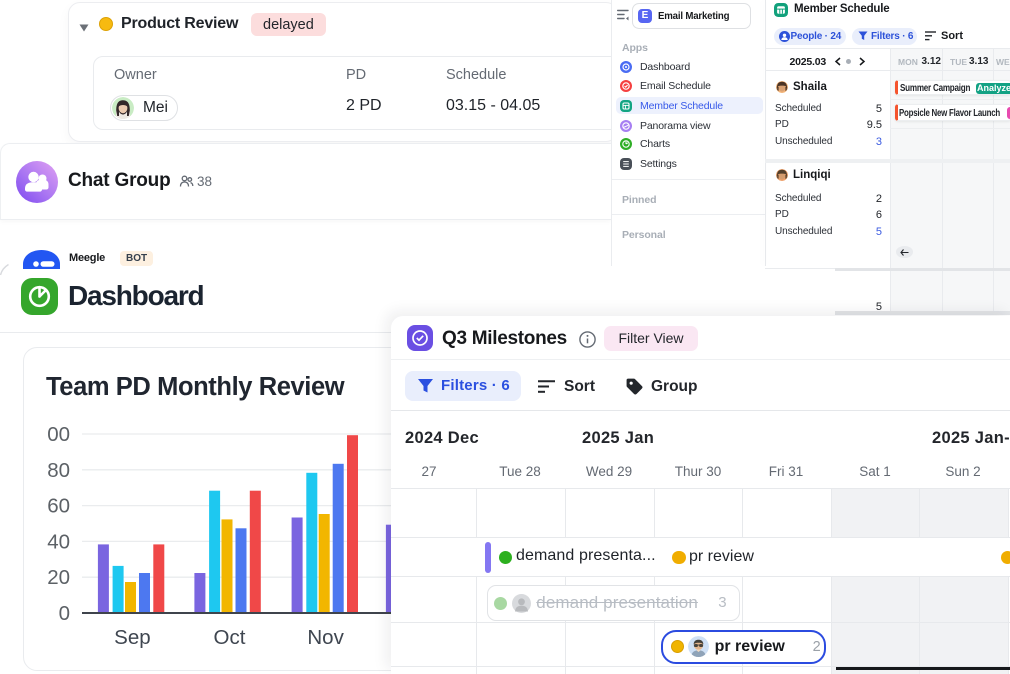  Describe the element at coordinates (58, 506) in the screenshot. I see `svg-text: 60` at that location.